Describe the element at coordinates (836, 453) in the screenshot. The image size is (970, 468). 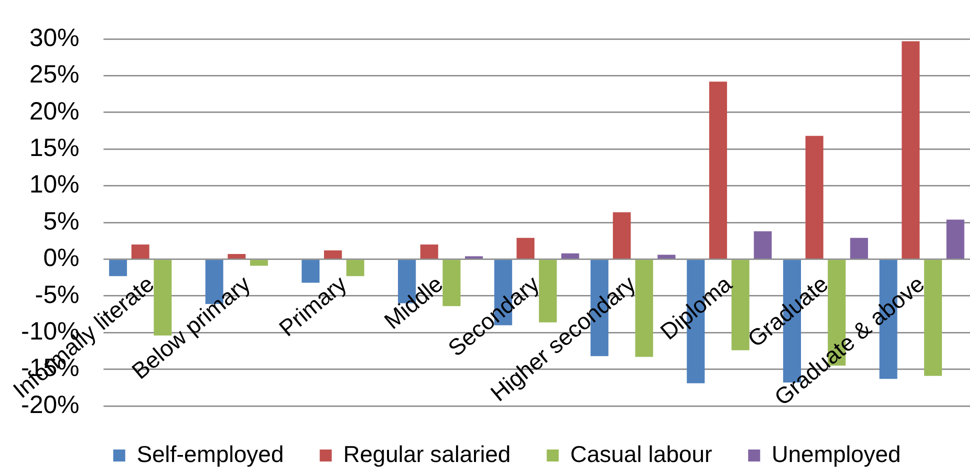
I see `legend-label: Unemployed` at that location.